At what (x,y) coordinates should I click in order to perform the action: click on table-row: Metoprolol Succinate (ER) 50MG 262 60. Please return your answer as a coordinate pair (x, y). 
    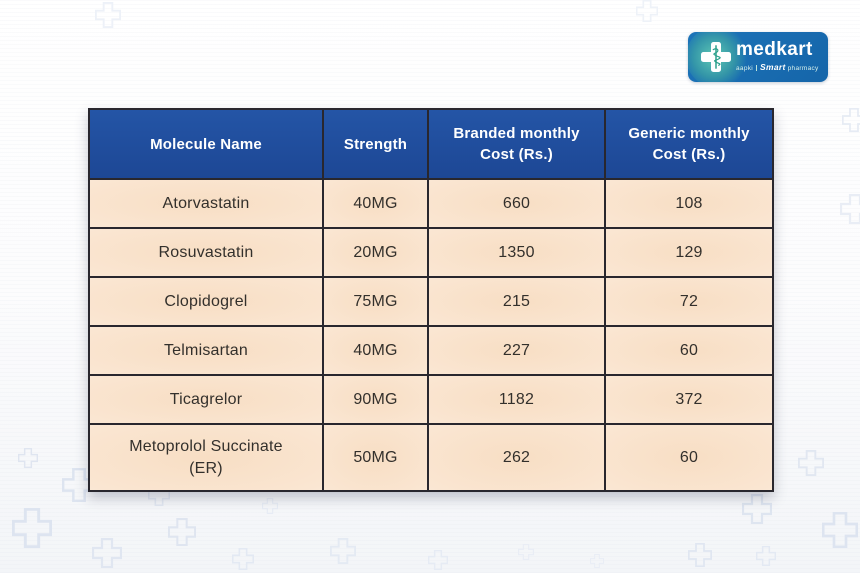
    Looking at the image, I should click on (431, 457).